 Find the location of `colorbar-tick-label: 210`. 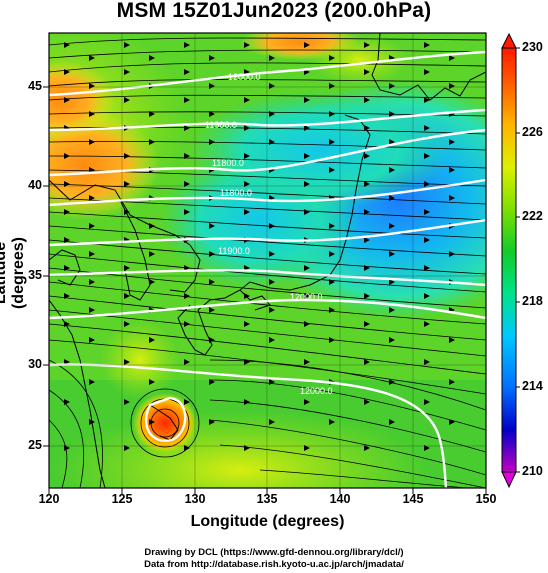

colorbar-tick-label: 210 is located at coordinates (532, 471).